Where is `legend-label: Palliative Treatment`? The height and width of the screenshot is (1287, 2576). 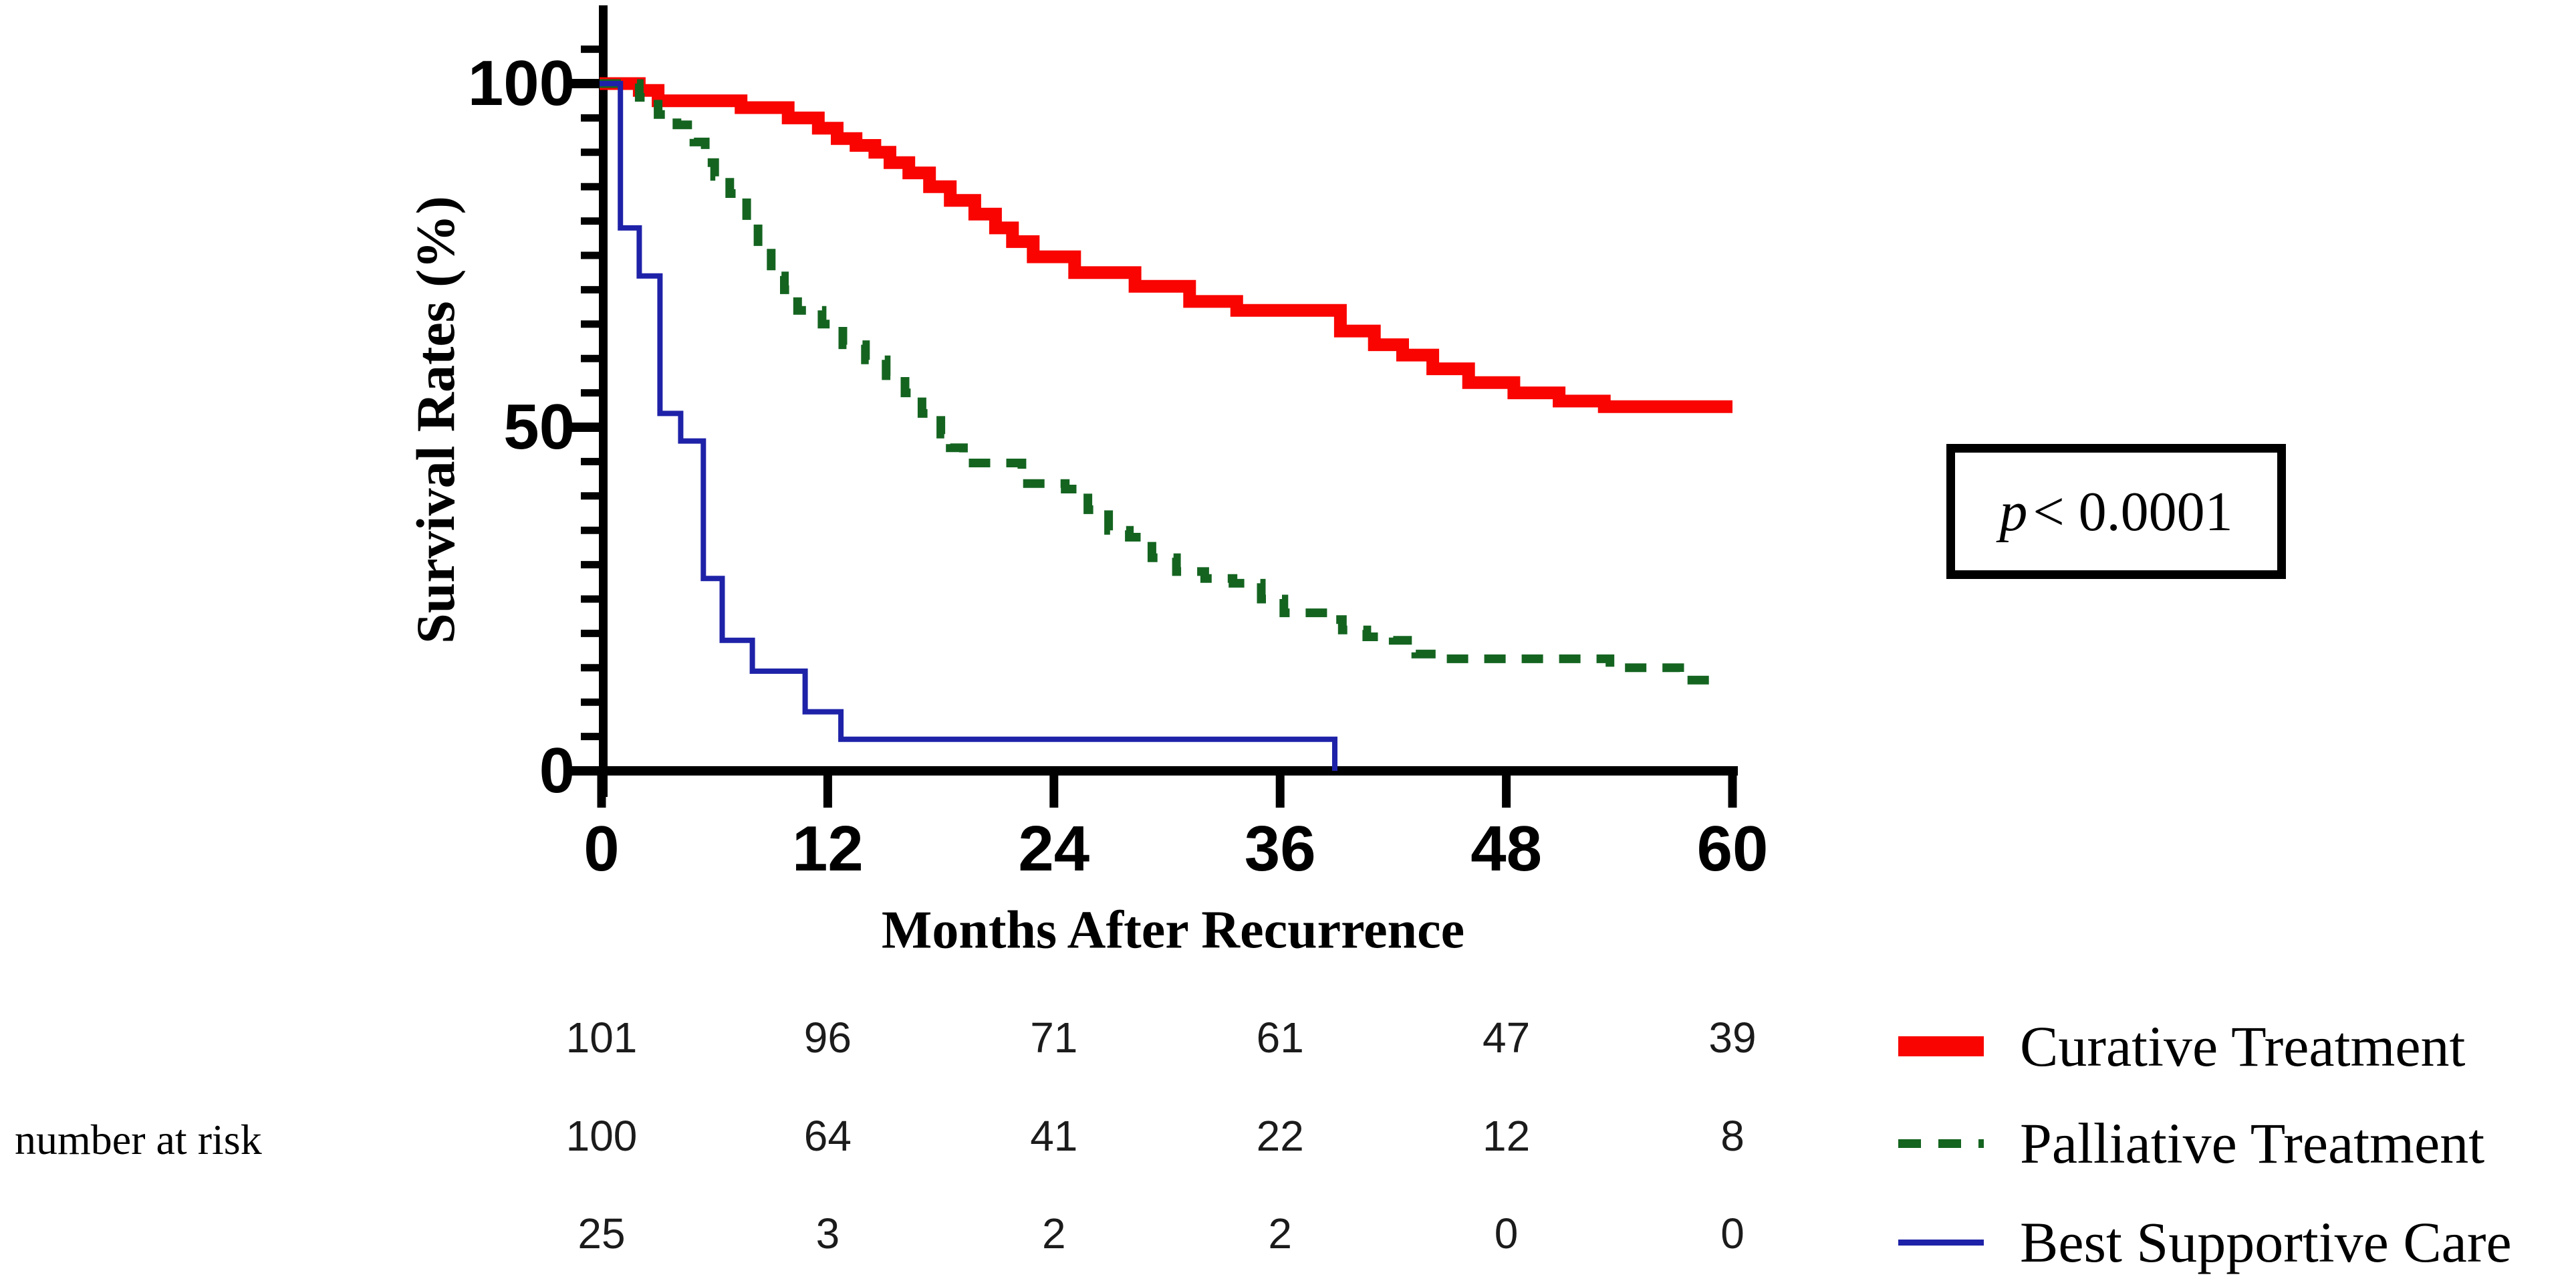
legend-label: Palliative Treatment is located at coordinates (2252, 1143).